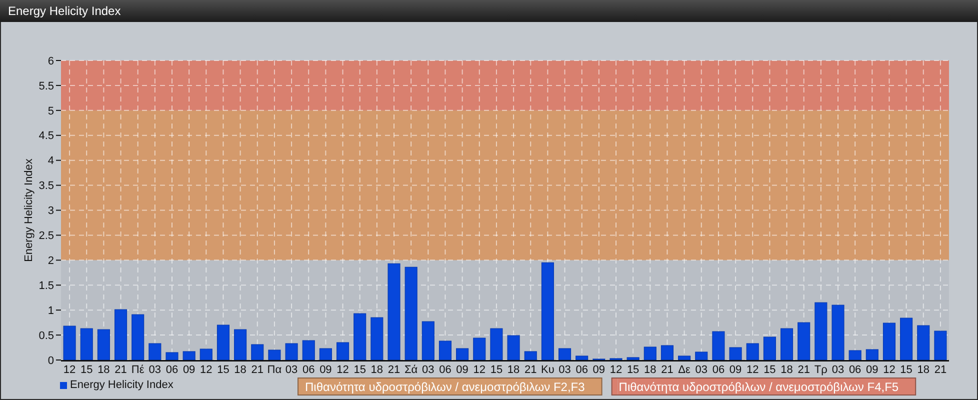 This screenshot has height=400, width=978. I want to click on y-tick-label: 1.5, so click(46, 286).